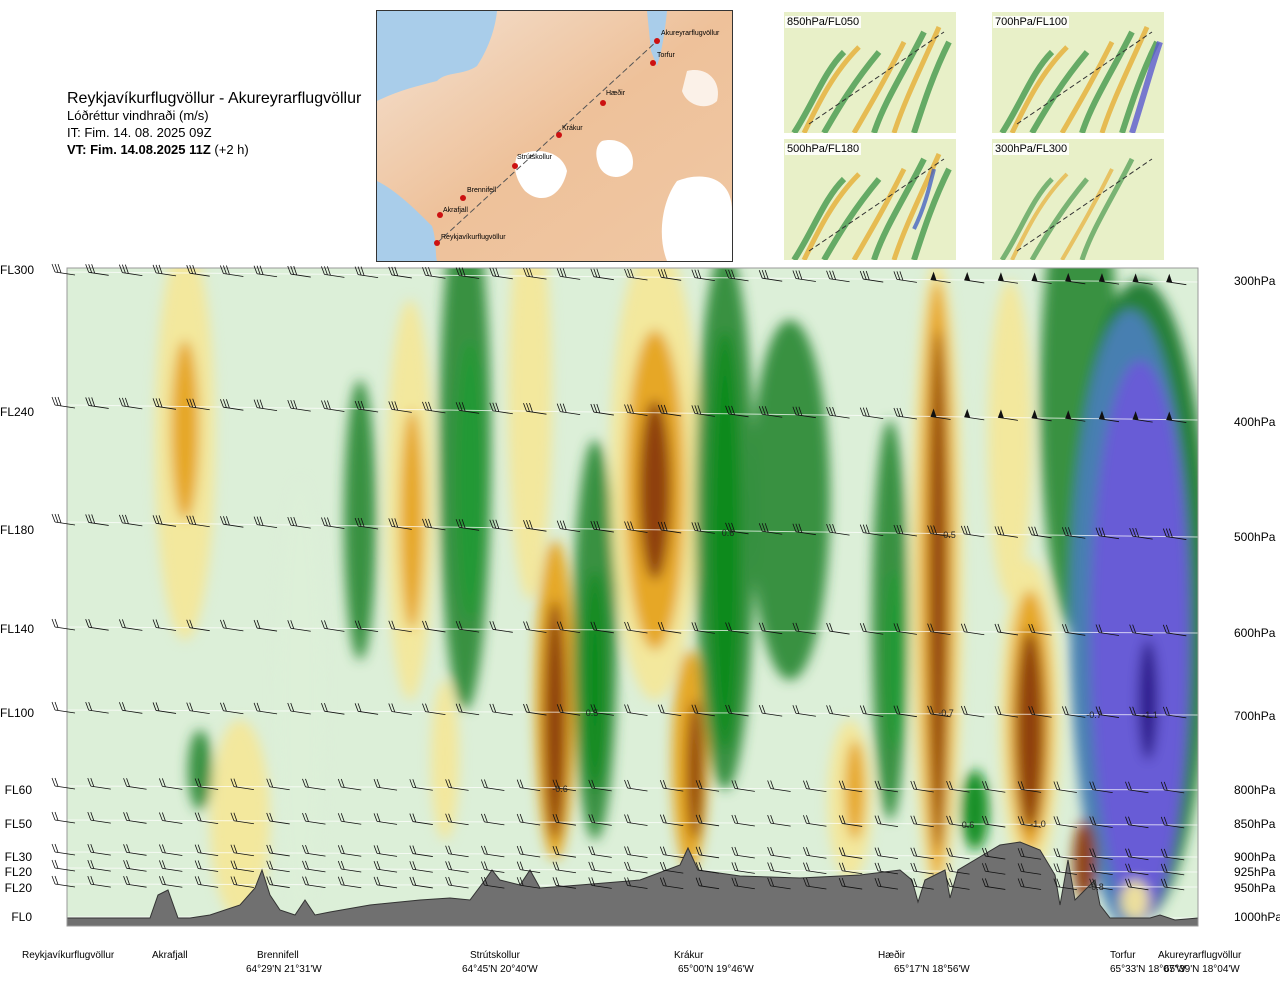  I want to click on map-label-haedir: Hæðir, so click(616, 93).